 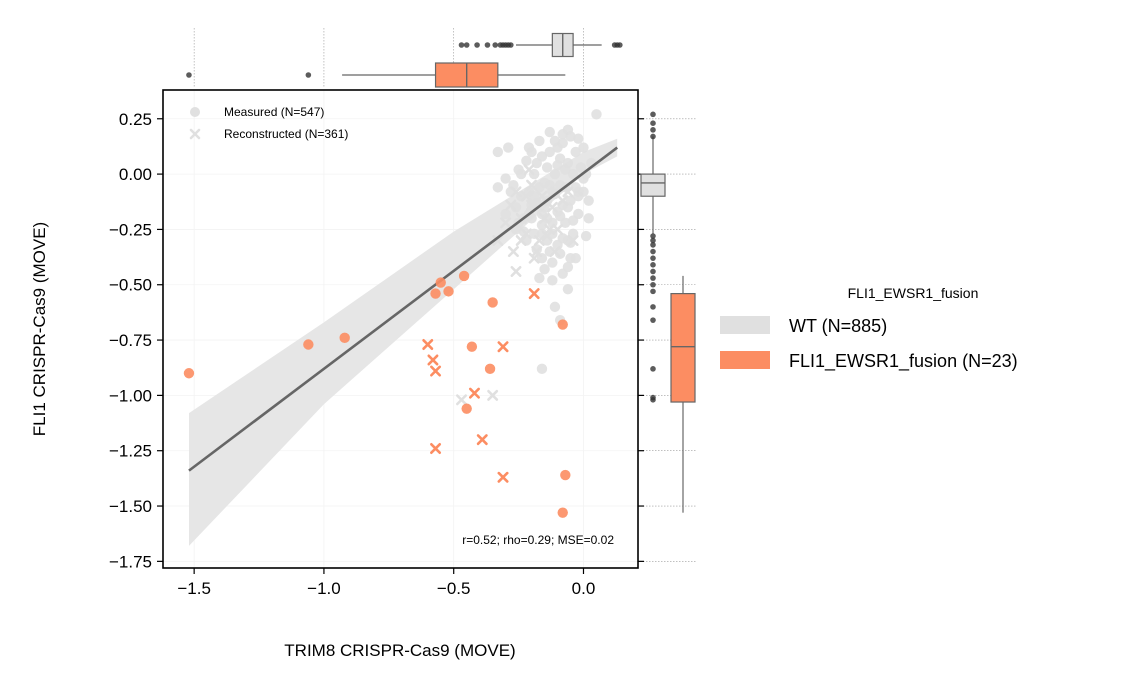 What do you see at coordinates (584, 588) in the screenshot?
I see `x-tick-label: 0.0` at bounding box center [584, 588].